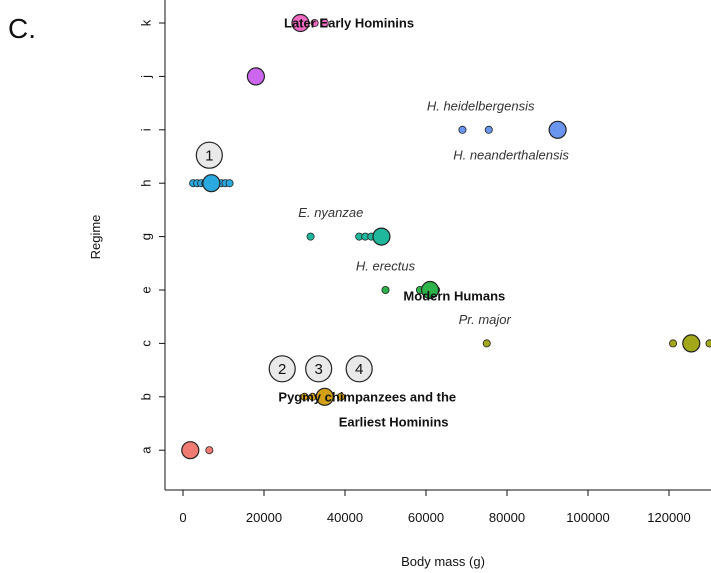 This screenshot has width=711, height=573. I want to click on annotation-label: H. erectus, so click(386, 266).